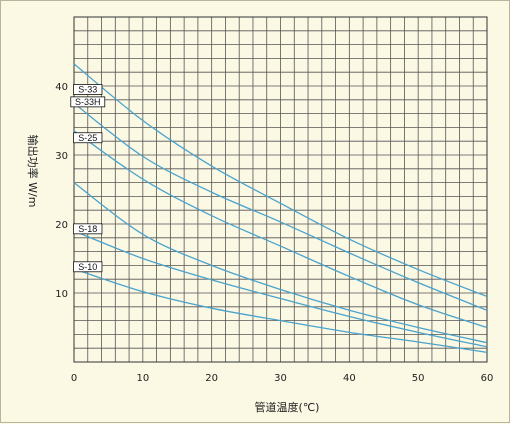  What do you see at coordinates (418, 378) in the screenshot?
I see `x-tick-label: 50` at bounding box center [418, 378].